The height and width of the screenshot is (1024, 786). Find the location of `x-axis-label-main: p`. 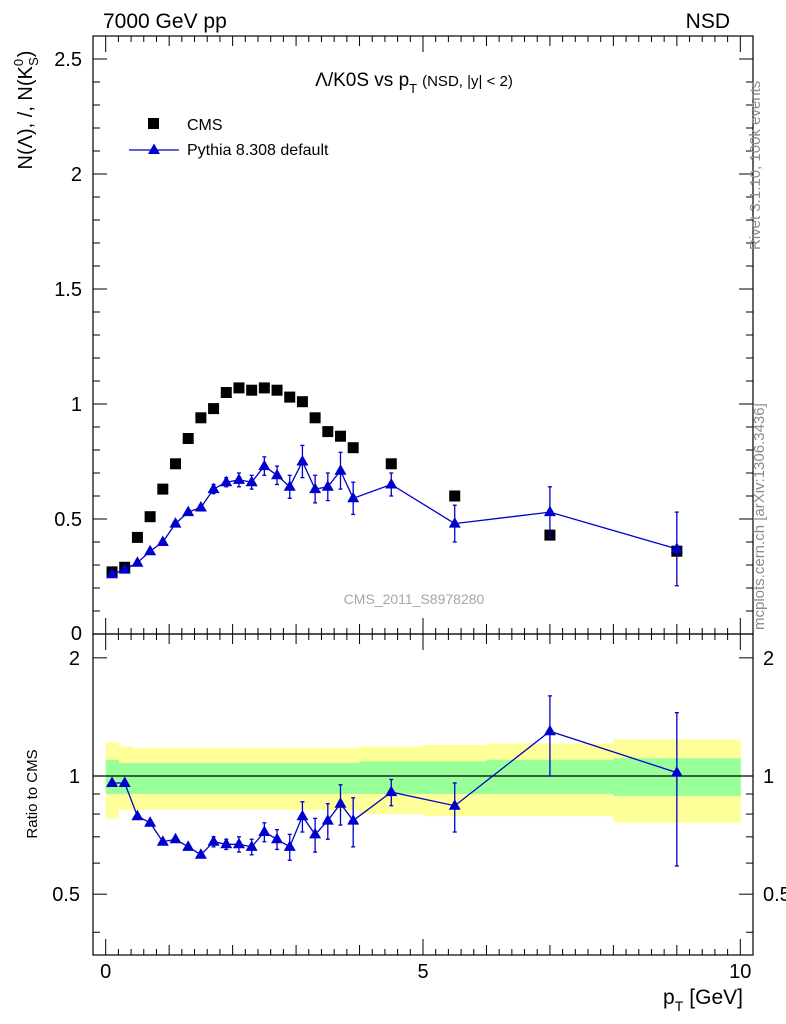

x-axis-label-main: p is located at coordinates (669, 997).